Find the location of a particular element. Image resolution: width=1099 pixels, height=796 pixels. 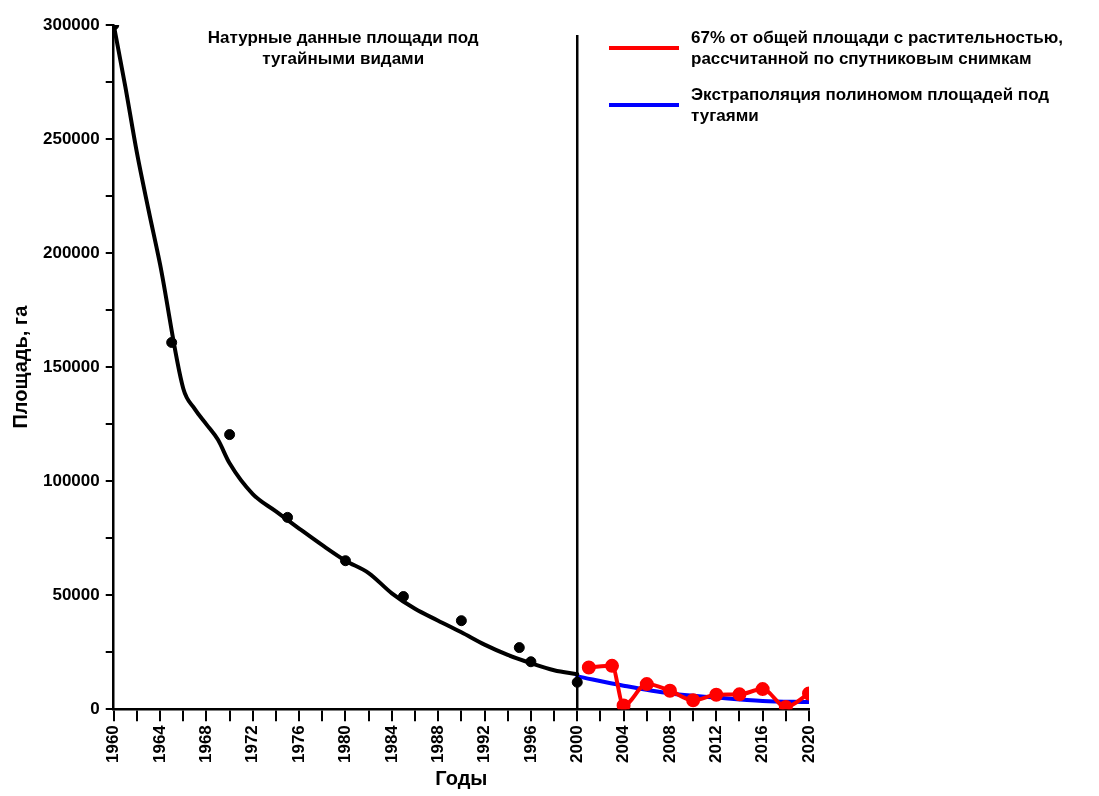

y-tick-label: 200000 is located at coordinates (71, 252).